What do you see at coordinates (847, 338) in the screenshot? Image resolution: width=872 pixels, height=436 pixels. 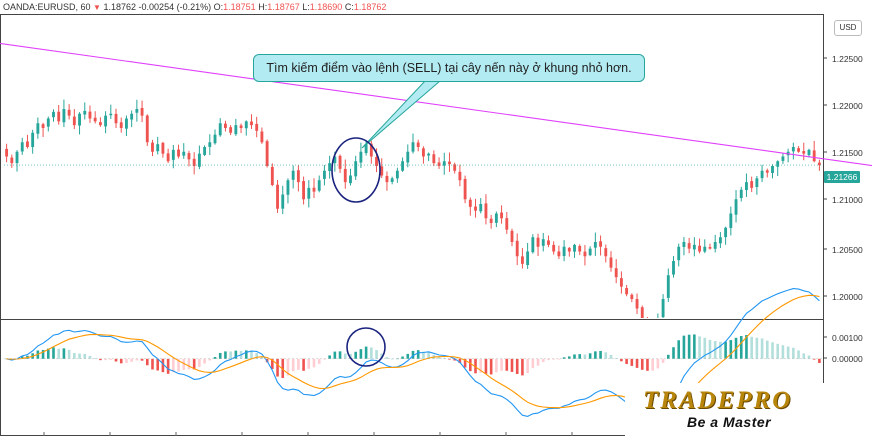 I see `macd-tick: 0.00100` at bounding box center [847, 338].